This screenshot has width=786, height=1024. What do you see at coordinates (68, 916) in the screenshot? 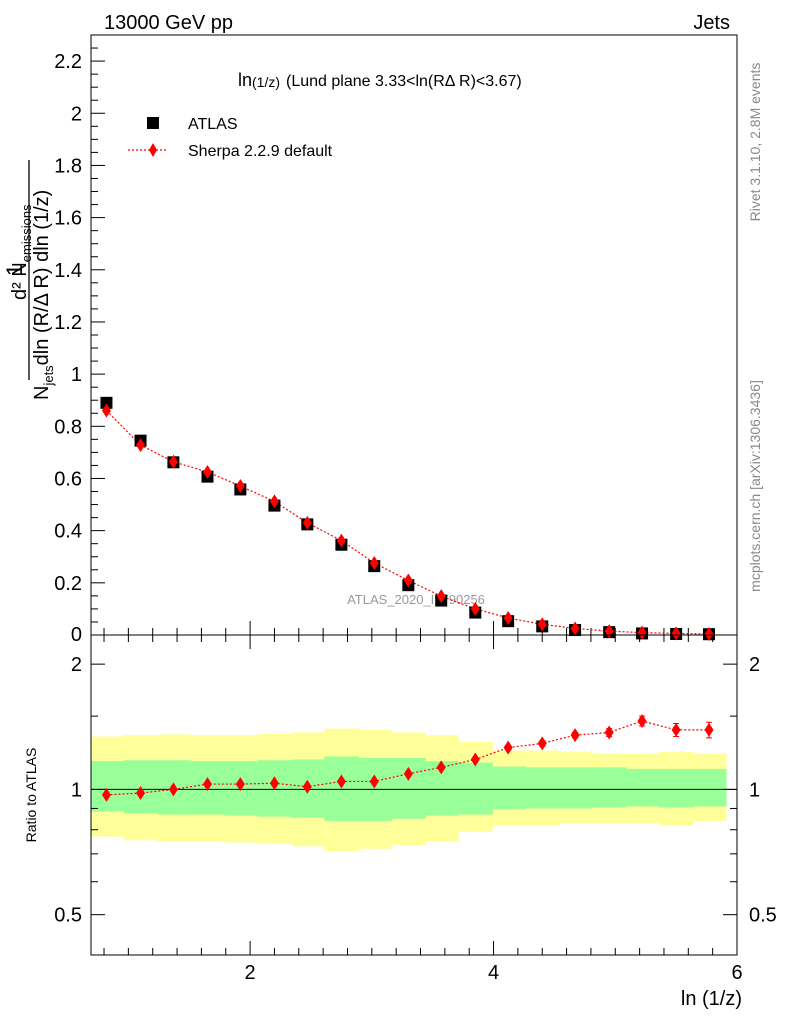
I see `ratio-y-tick-label: 0.5` at bounding box center [68, 916].